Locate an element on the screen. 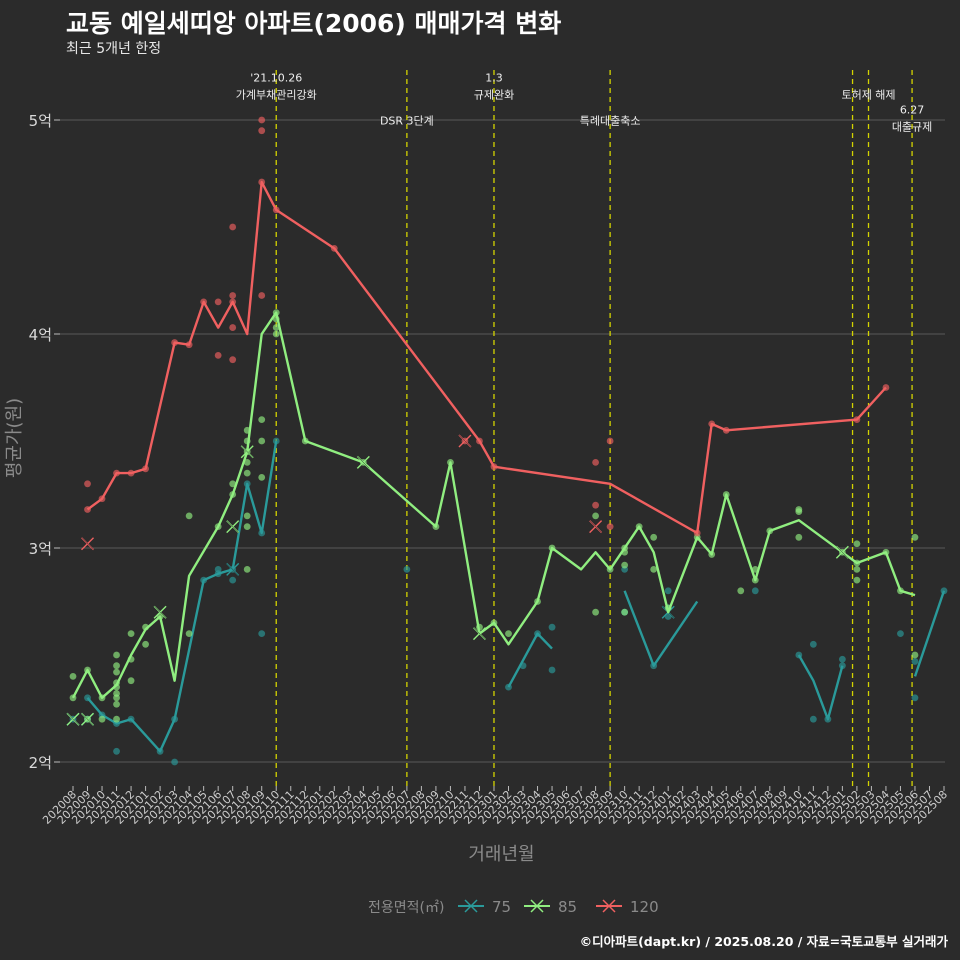  event-label: 특례대출축소 is located at coordinates (610, 120).